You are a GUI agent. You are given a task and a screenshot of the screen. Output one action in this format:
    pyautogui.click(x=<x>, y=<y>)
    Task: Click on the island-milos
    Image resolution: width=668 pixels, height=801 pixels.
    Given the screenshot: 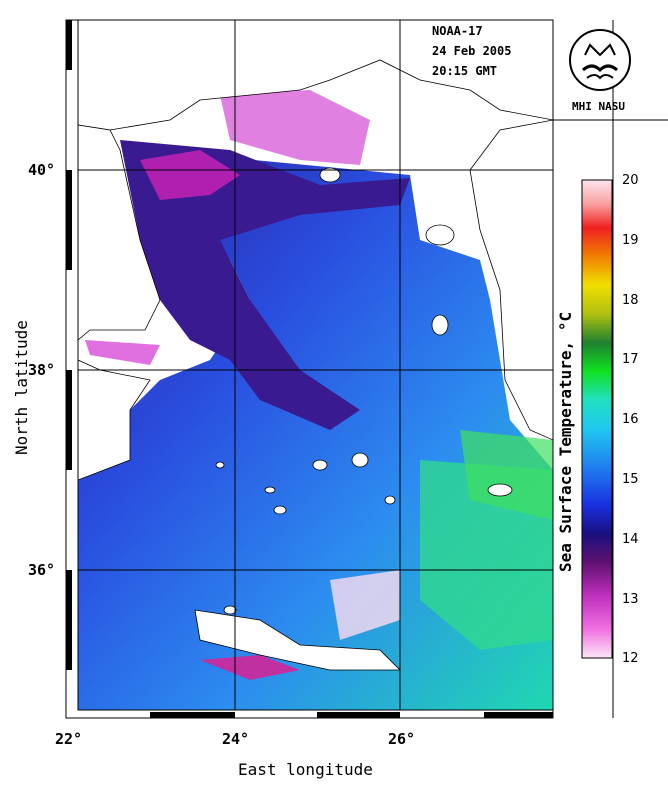 What is the action you would take?
    pyautogui.click(x=280, y=510)
    